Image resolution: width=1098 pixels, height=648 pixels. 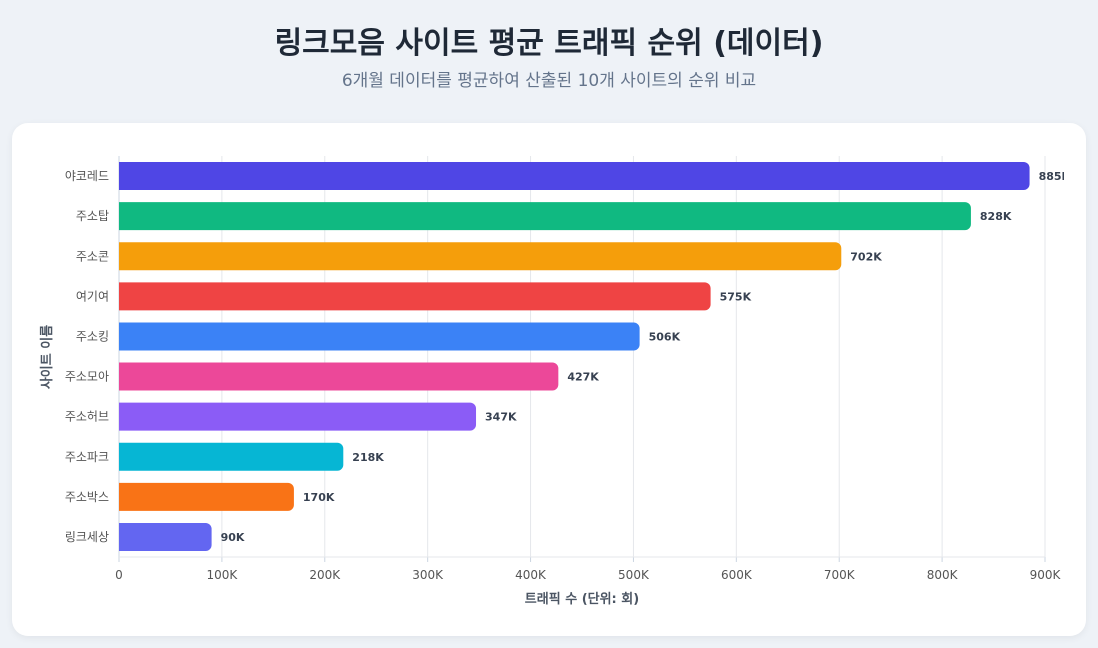 What do you see at coordinates (582, 599) in the screenshot?
I see `x-axis-title: 트래픽 수 (단위: 회)` at bounding box center [582, 599].